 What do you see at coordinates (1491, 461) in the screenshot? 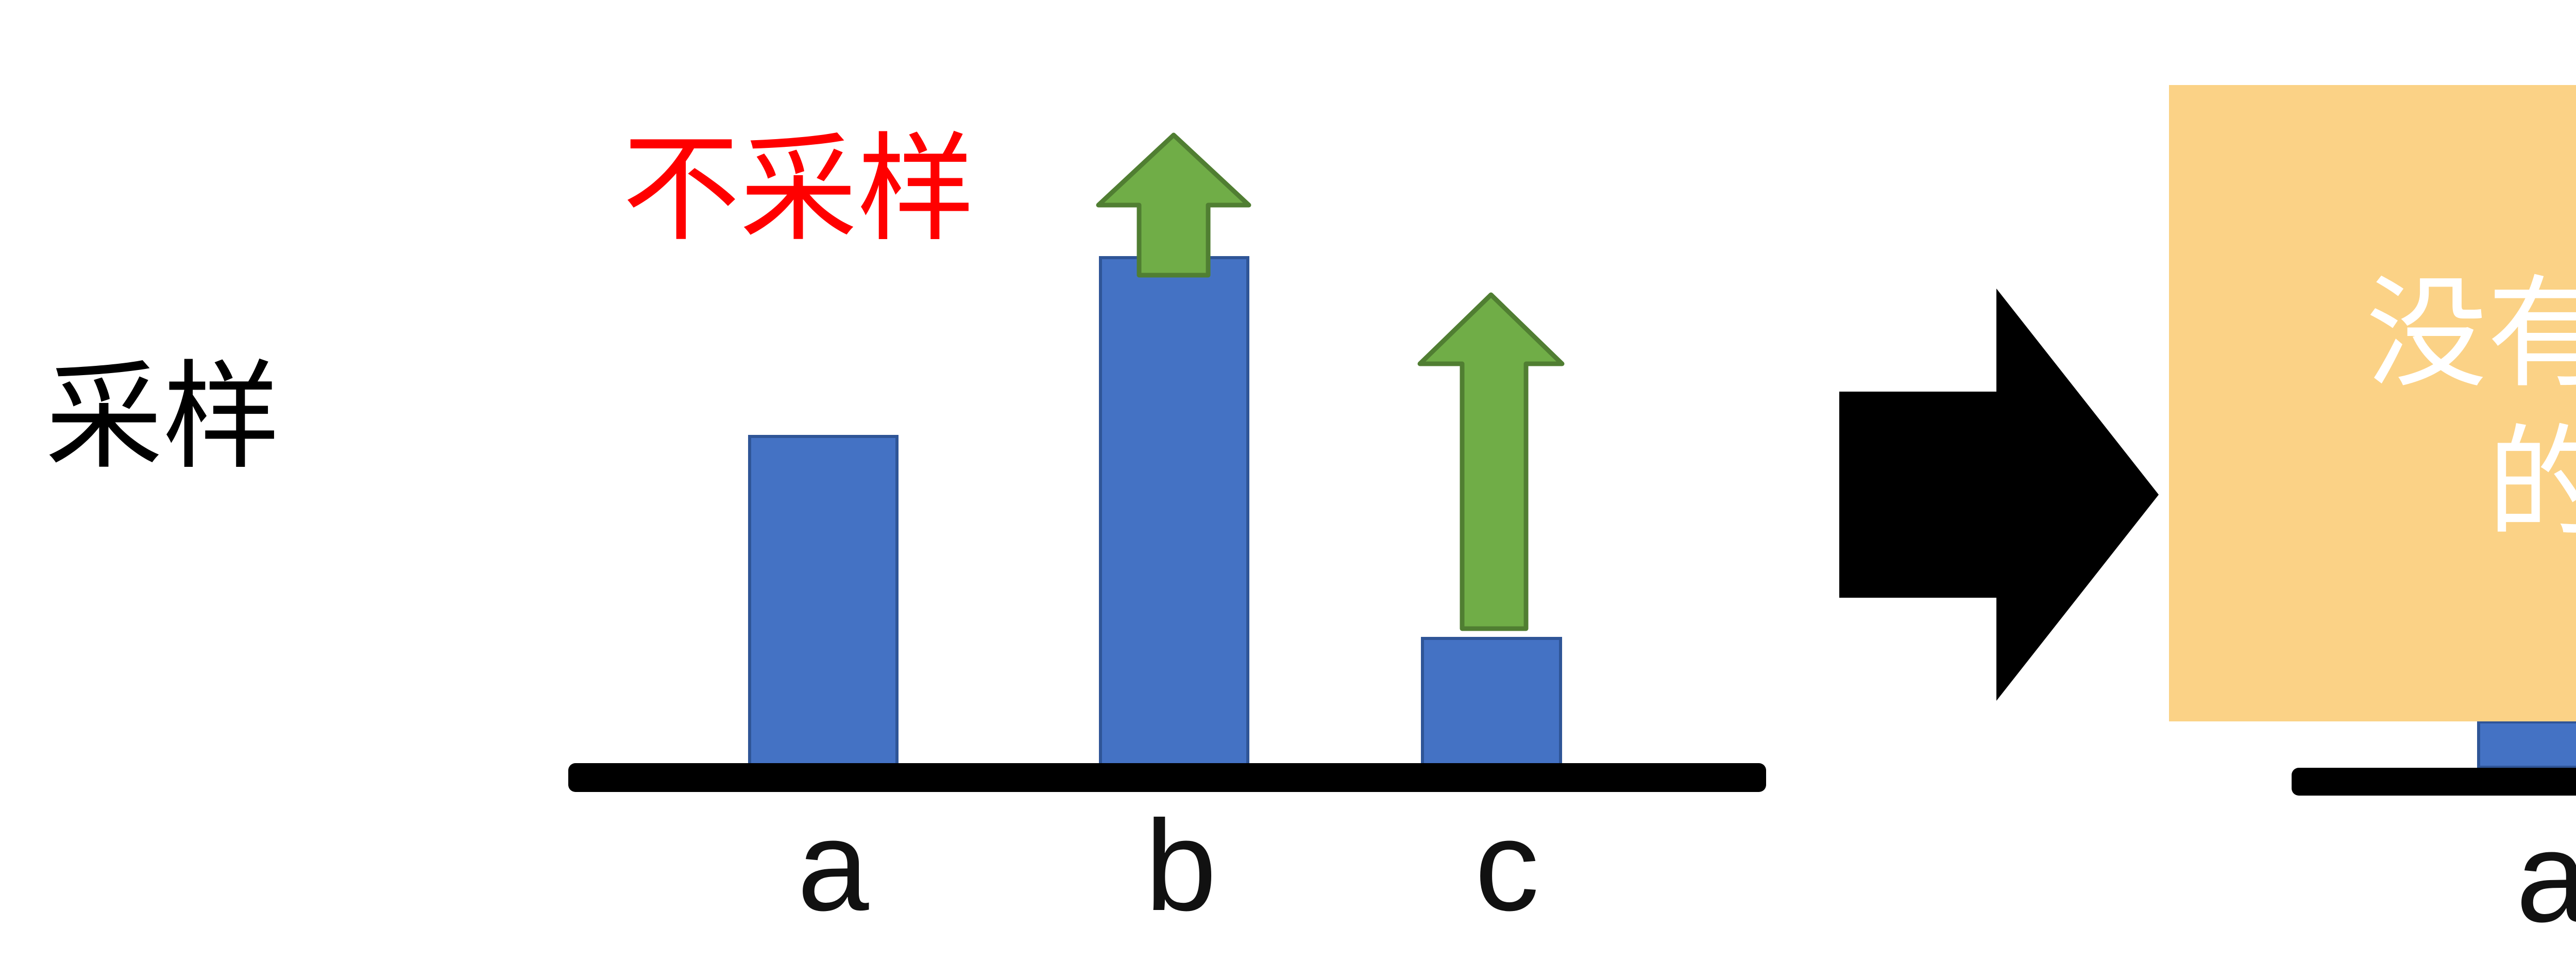
I see `green-up-arrow-c-icon` at bounding box center [1491, 461].